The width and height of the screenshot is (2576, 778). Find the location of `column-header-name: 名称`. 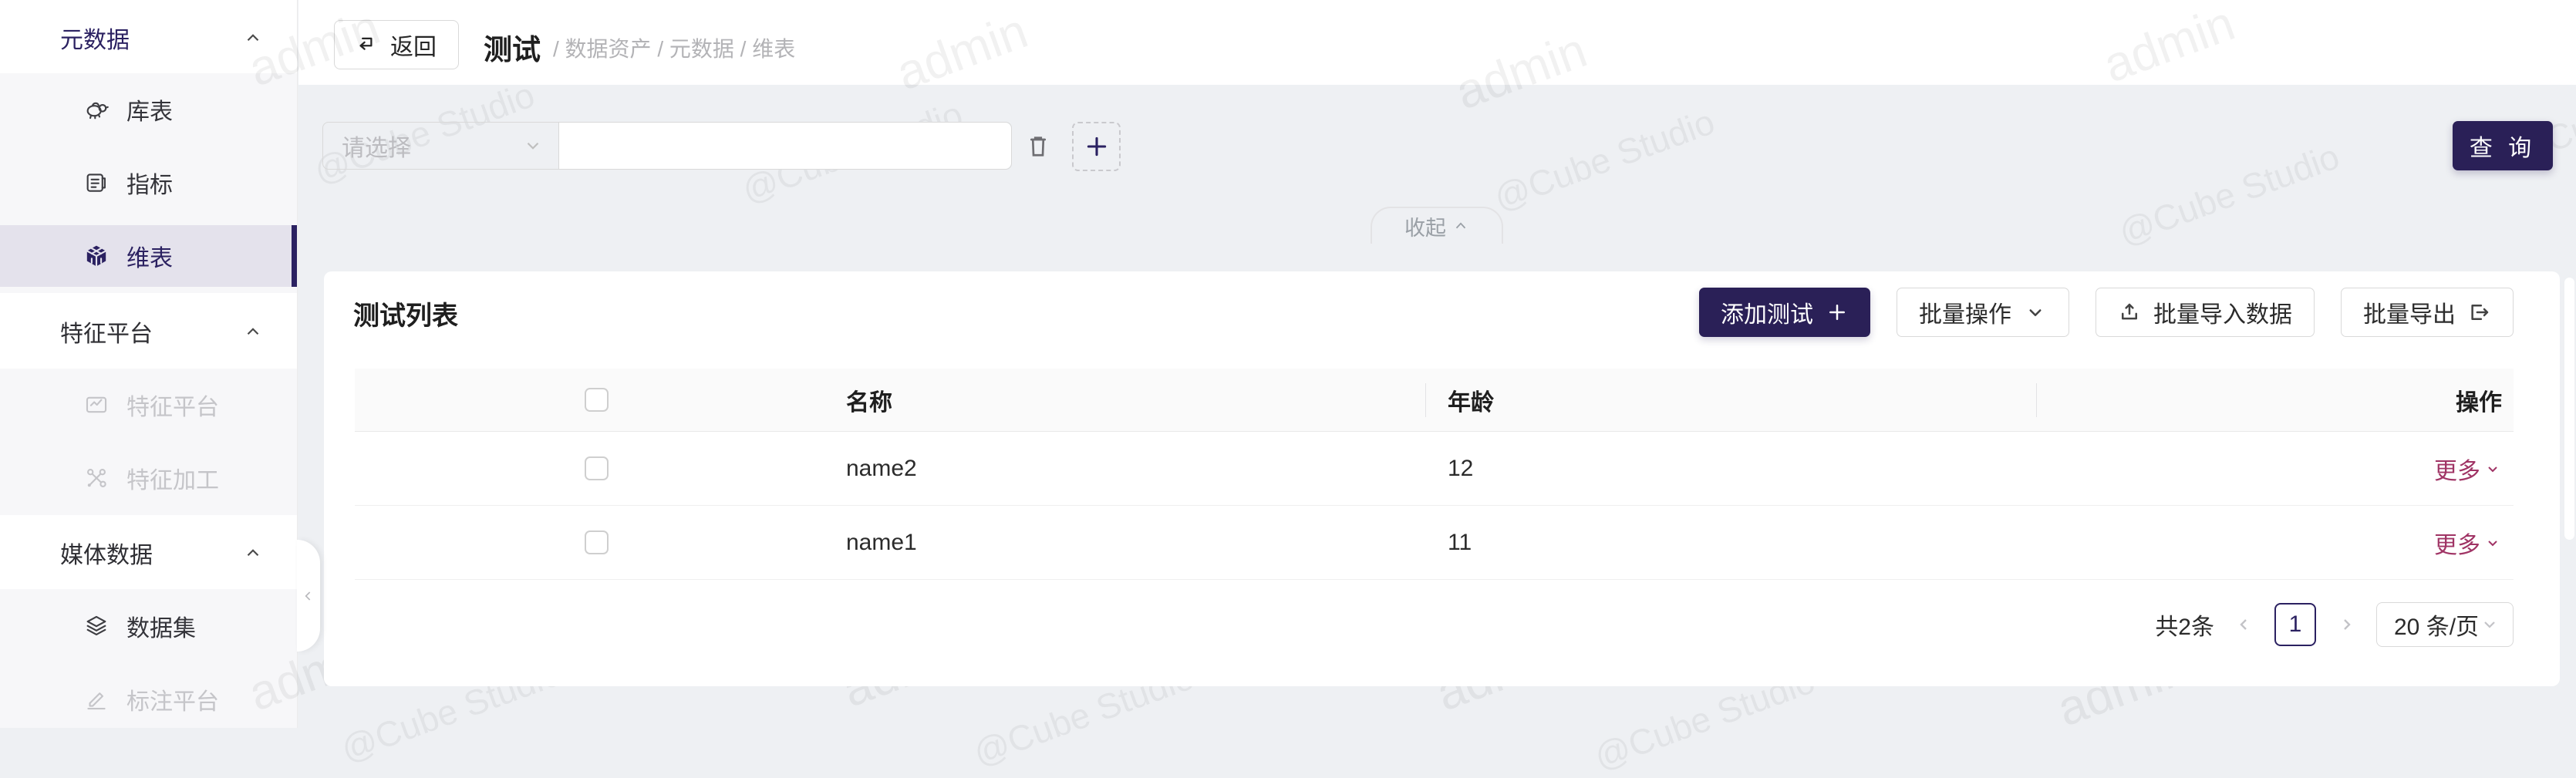

column-header-name: 名称 is located at coordinates (869, 403).